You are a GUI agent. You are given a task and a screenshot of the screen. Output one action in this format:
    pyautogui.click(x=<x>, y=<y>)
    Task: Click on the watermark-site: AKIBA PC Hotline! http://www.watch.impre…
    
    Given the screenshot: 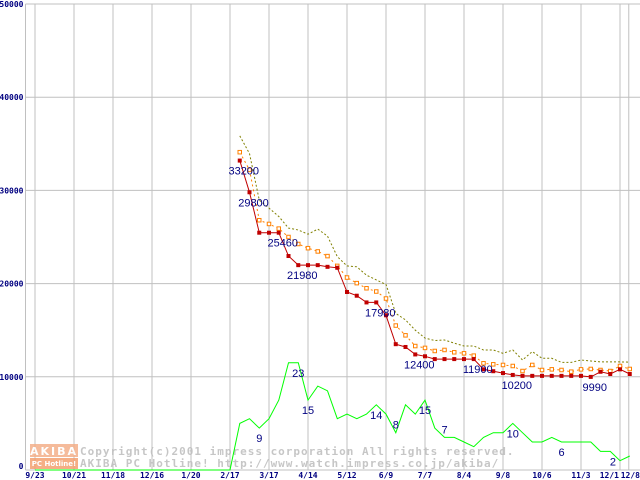 What is the action you would take?
    pyautogui.click(x=289, y=463)
    